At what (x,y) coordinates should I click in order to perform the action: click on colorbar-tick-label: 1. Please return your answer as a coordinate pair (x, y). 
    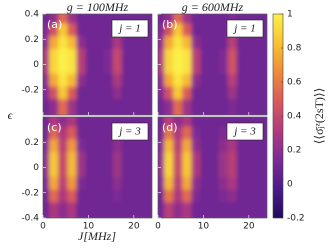
    Looking at the image, I should click on (290, 15).